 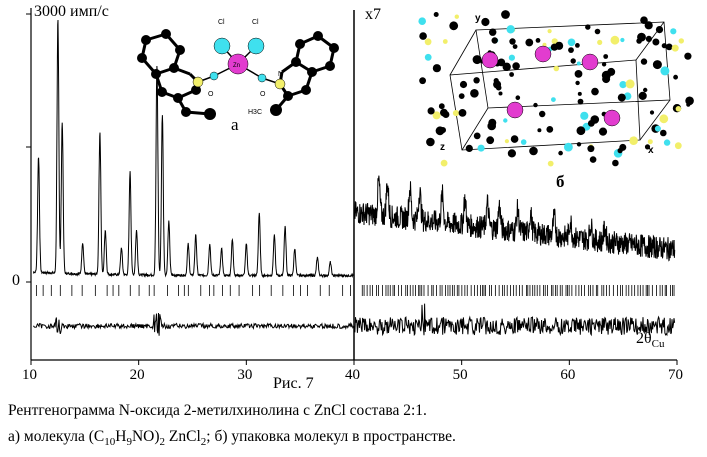 I want to click on caption-part: H, so click(x=121, y=436).